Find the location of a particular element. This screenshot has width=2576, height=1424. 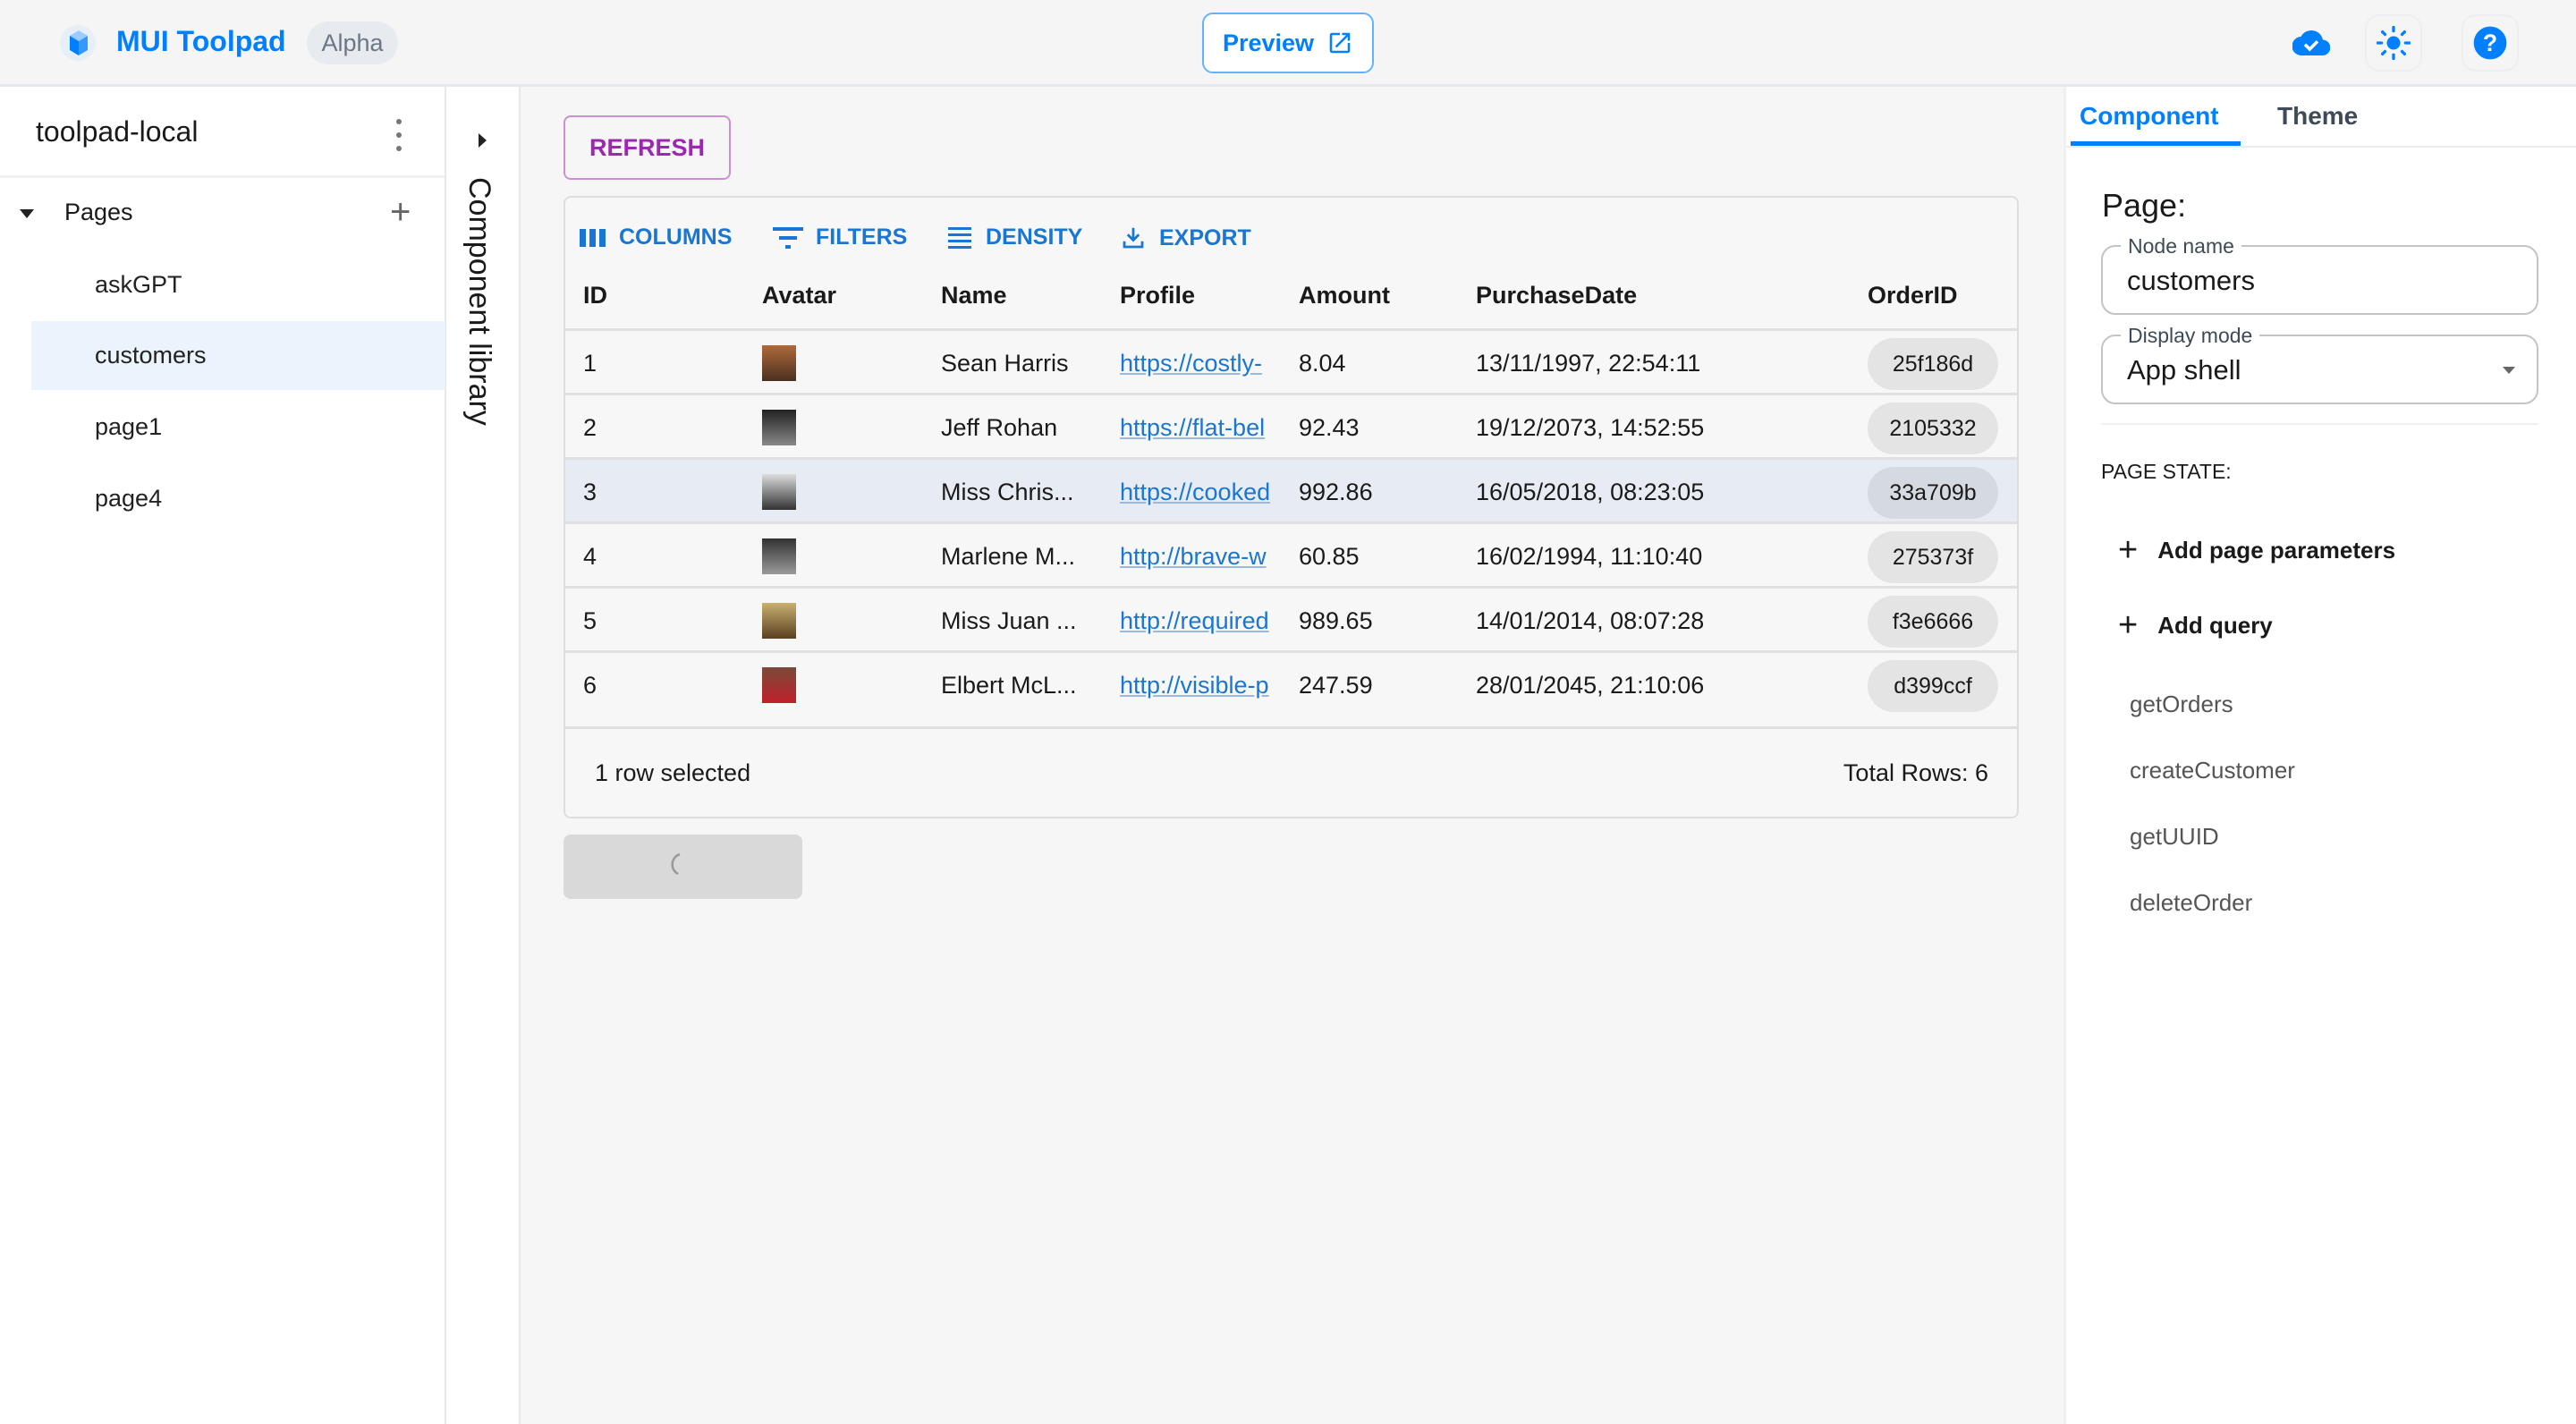

refresh-button: REFRESH is located at coordinates (647, 147).